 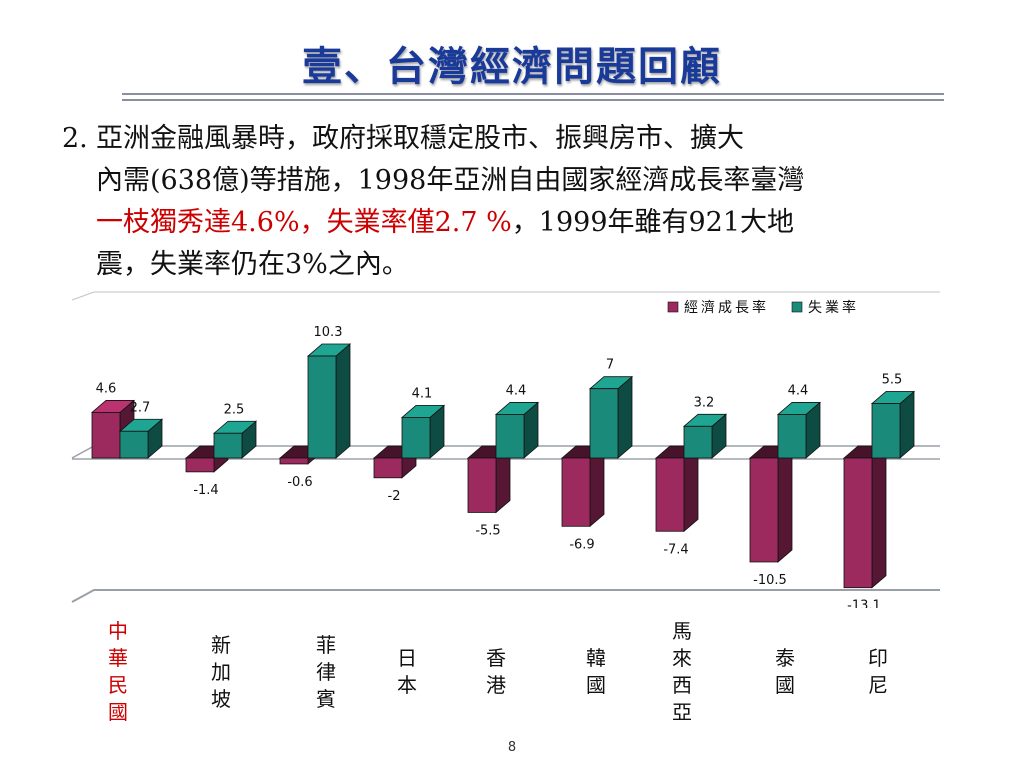 I want to click on category-label: 馬來西亞, so click(x=682, y=671).